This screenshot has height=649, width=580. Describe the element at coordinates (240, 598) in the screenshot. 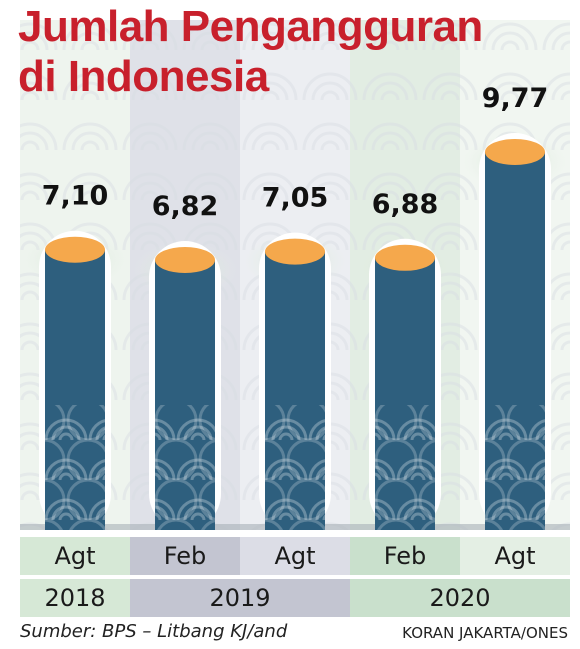

I see `year-label-2019: 2019` at that location.